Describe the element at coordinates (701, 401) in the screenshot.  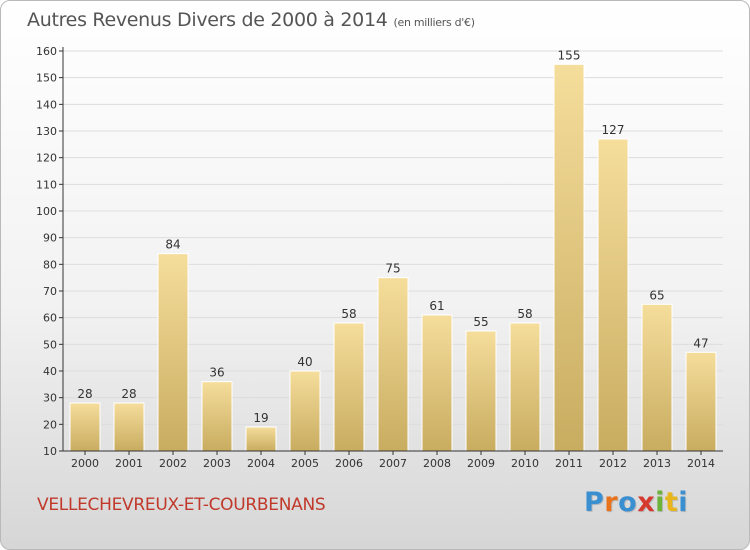
I see `bar-2014` at that location.